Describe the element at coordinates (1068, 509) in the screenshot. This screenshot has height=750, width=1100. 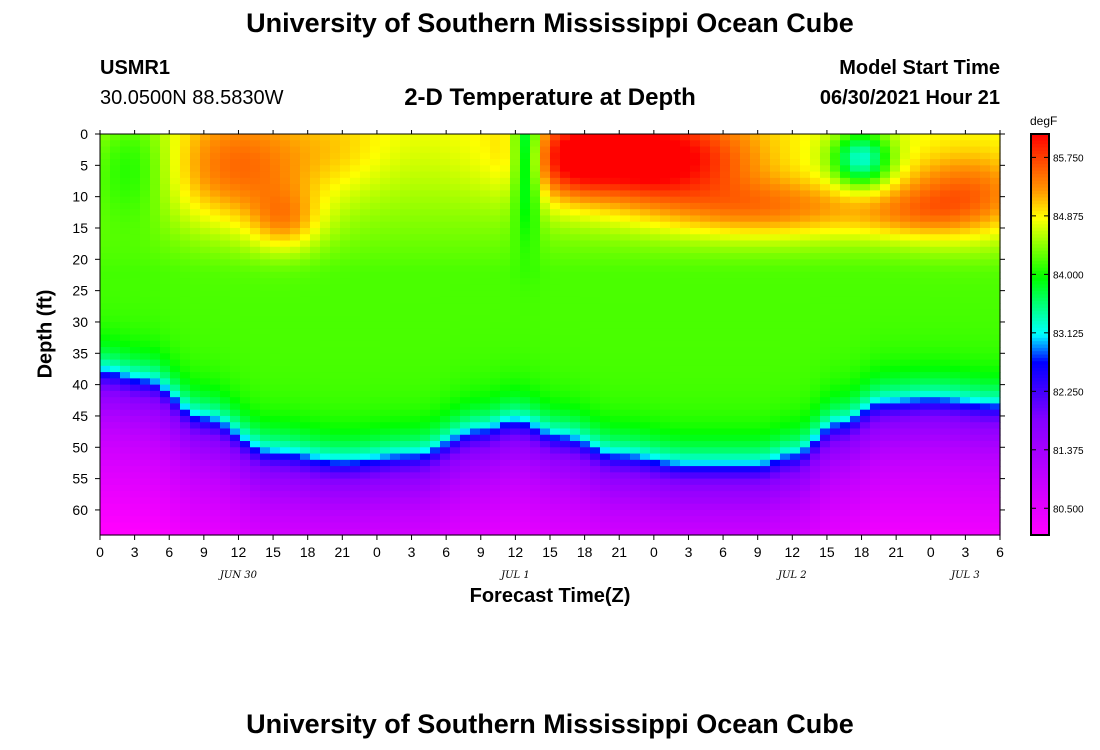
I see `colorbar-label: 80.500` at that location.